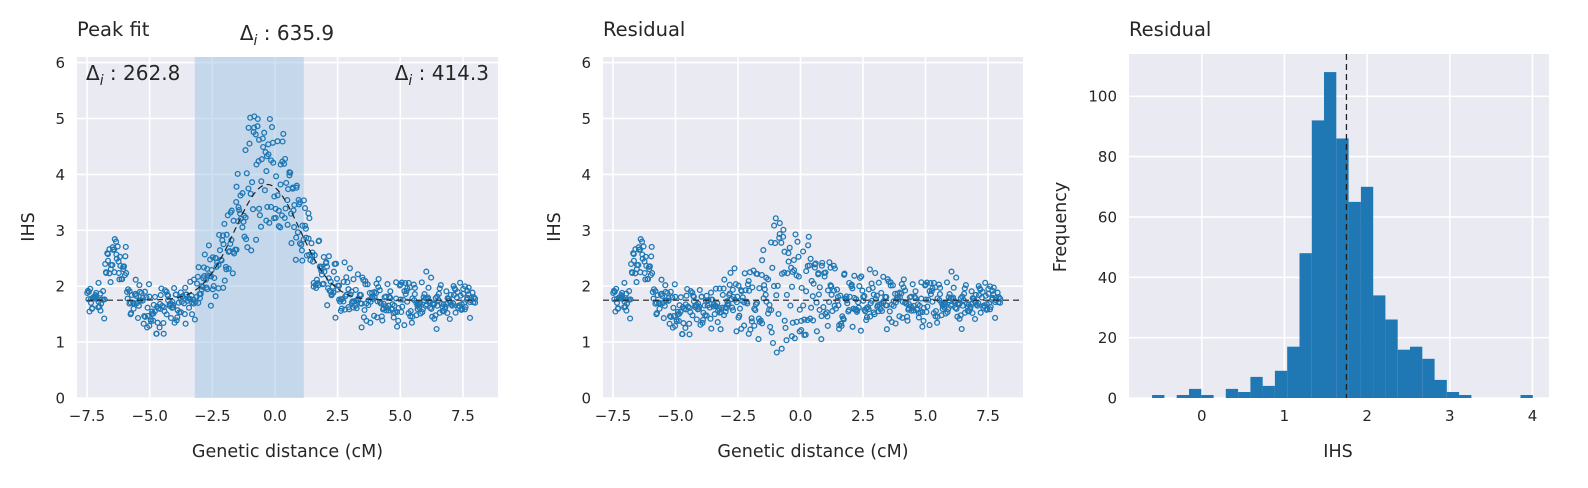 The height and width of the screenshot is (488, 1588). Describe the element at coordinates (1202, 416) in the screenshot. I see `x-tick-label: 0` at that location.